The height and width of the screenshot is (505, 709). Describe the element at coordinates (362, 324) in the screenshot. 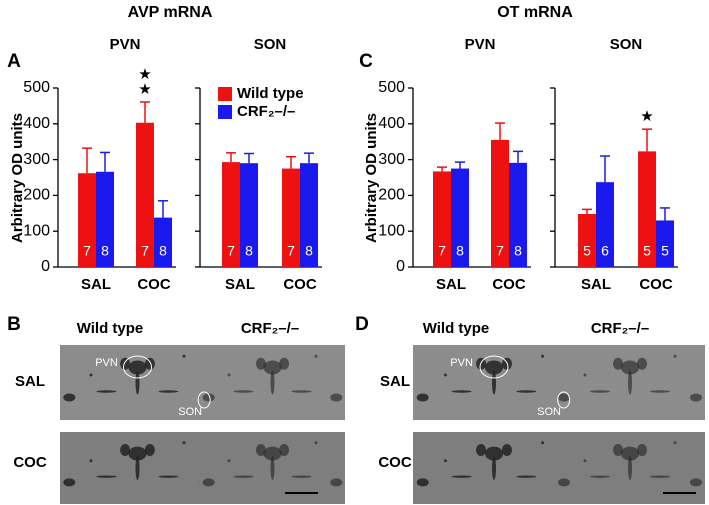

I see `panel-letter: D` at that location.